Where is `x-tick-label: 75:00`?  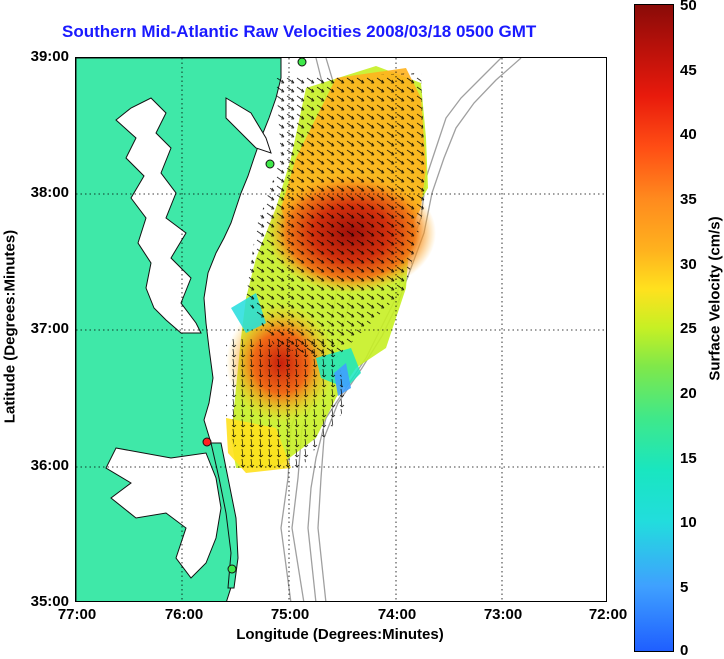
x-tick-label: 75:00 is located at coordinates (290, 614).